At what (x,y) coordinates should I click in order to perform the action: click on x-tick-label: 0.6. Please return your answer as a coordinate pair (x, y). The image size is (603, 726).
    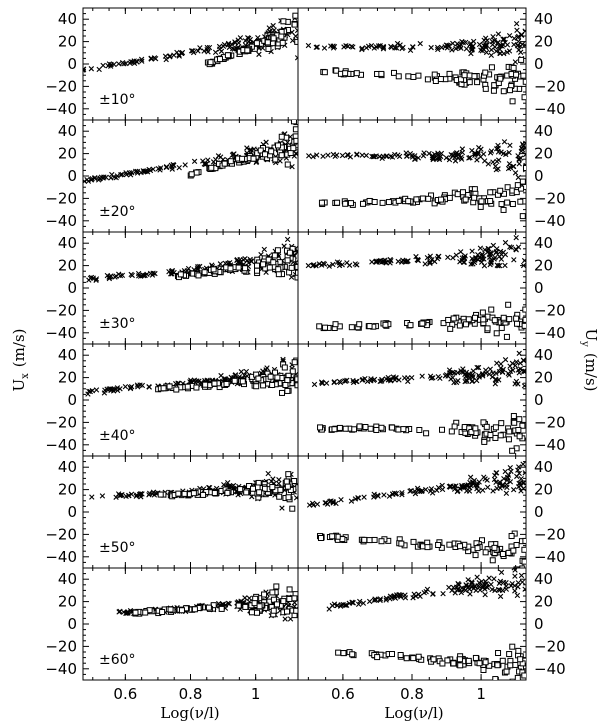
    Looking at the image, I should click on (125, 694).